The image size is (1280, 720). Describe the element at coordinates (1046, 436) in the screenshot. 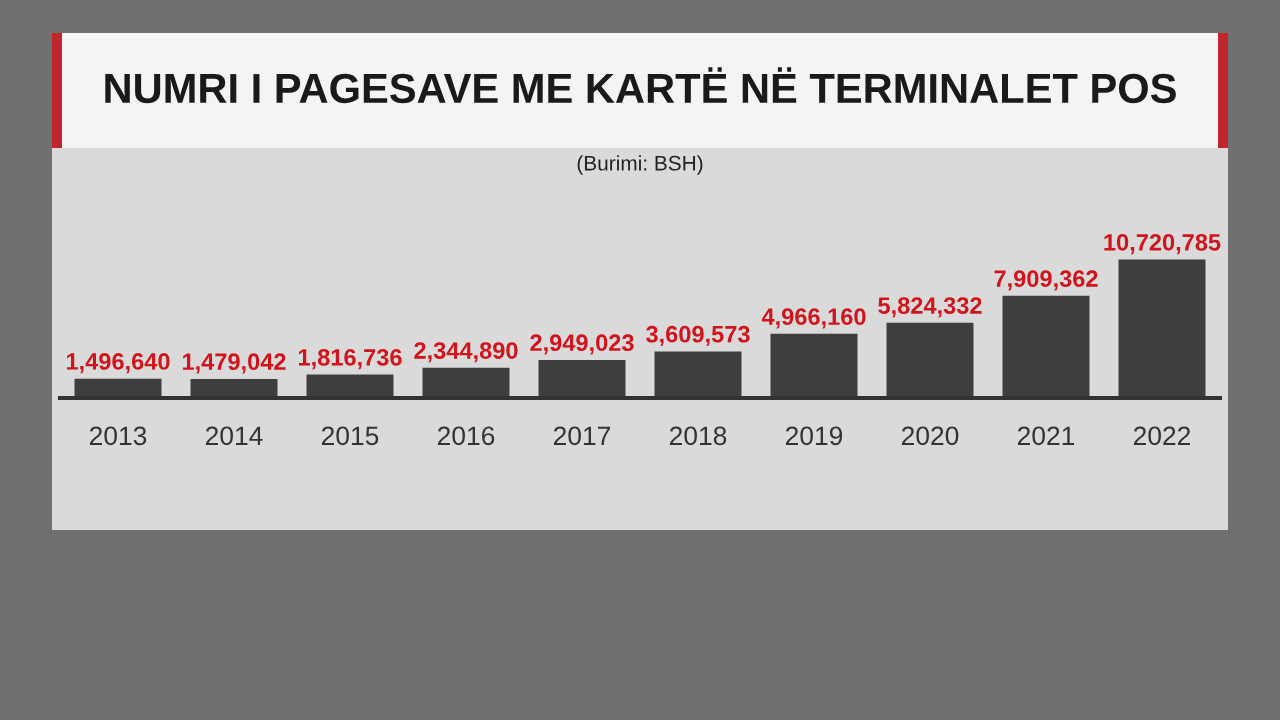

I see `x-tick-label: 2021` at that location.